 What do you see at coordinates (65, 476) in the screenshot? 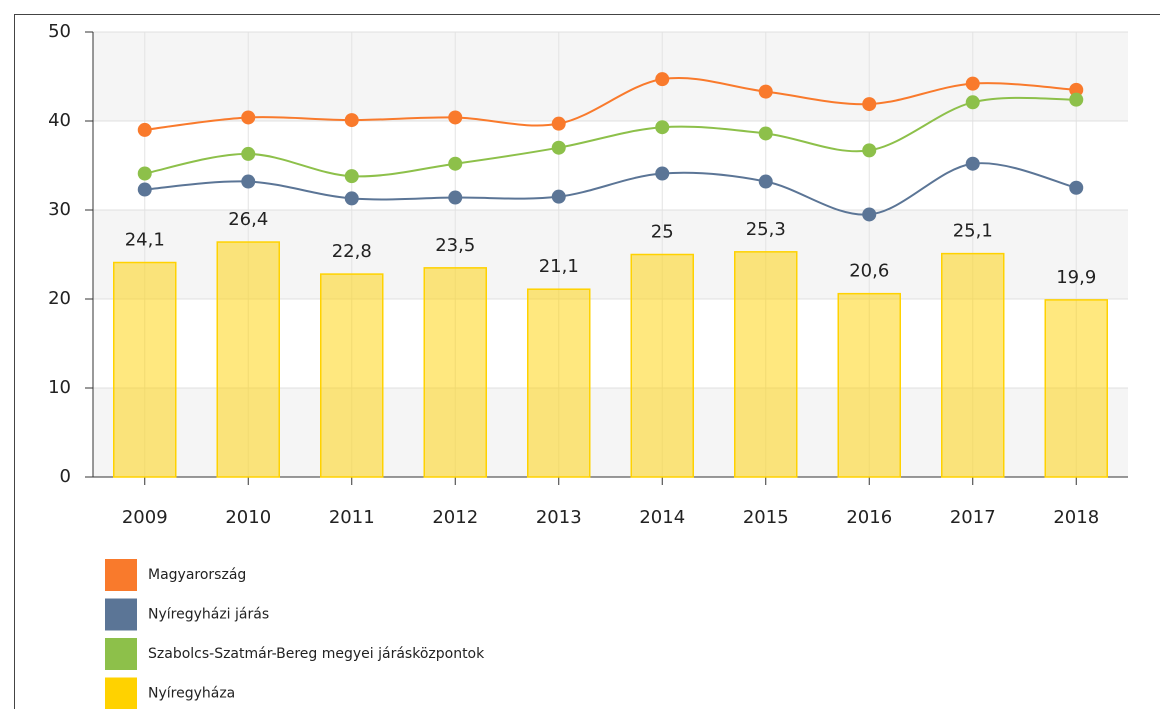
I see `y-tick-label: 0` at bounding box center [65, 476].